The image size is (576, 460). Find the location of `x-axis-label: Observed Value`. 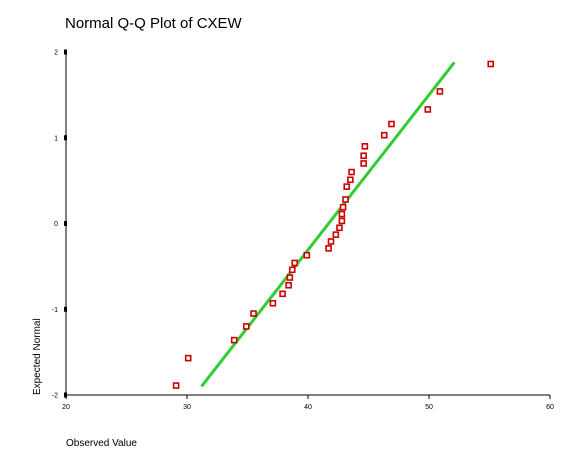

x-axis-label: Observed Value is located at coordinates (101, 443).